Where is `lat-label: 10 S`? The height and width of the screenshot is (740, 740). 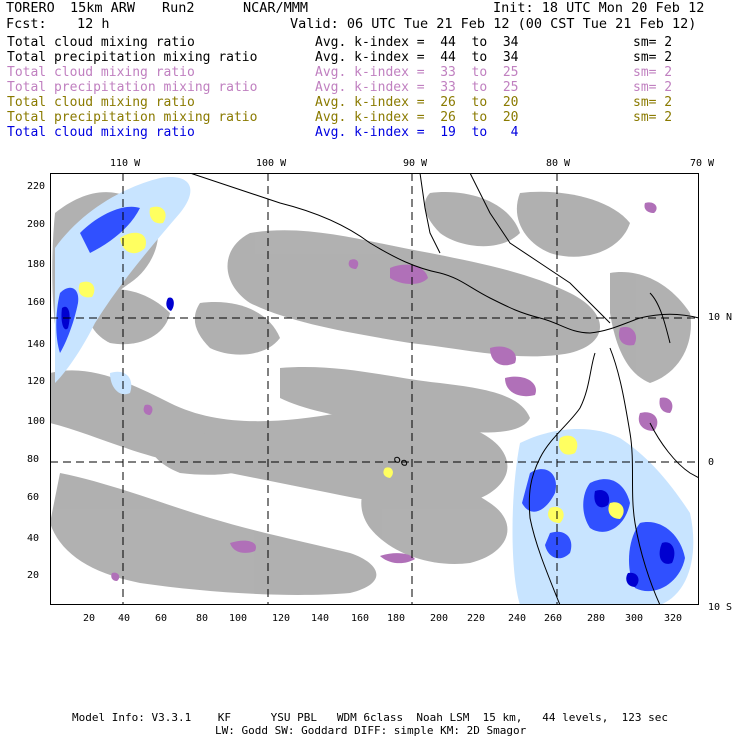 lat-label: 10 S is located at coordinates (720, 607).